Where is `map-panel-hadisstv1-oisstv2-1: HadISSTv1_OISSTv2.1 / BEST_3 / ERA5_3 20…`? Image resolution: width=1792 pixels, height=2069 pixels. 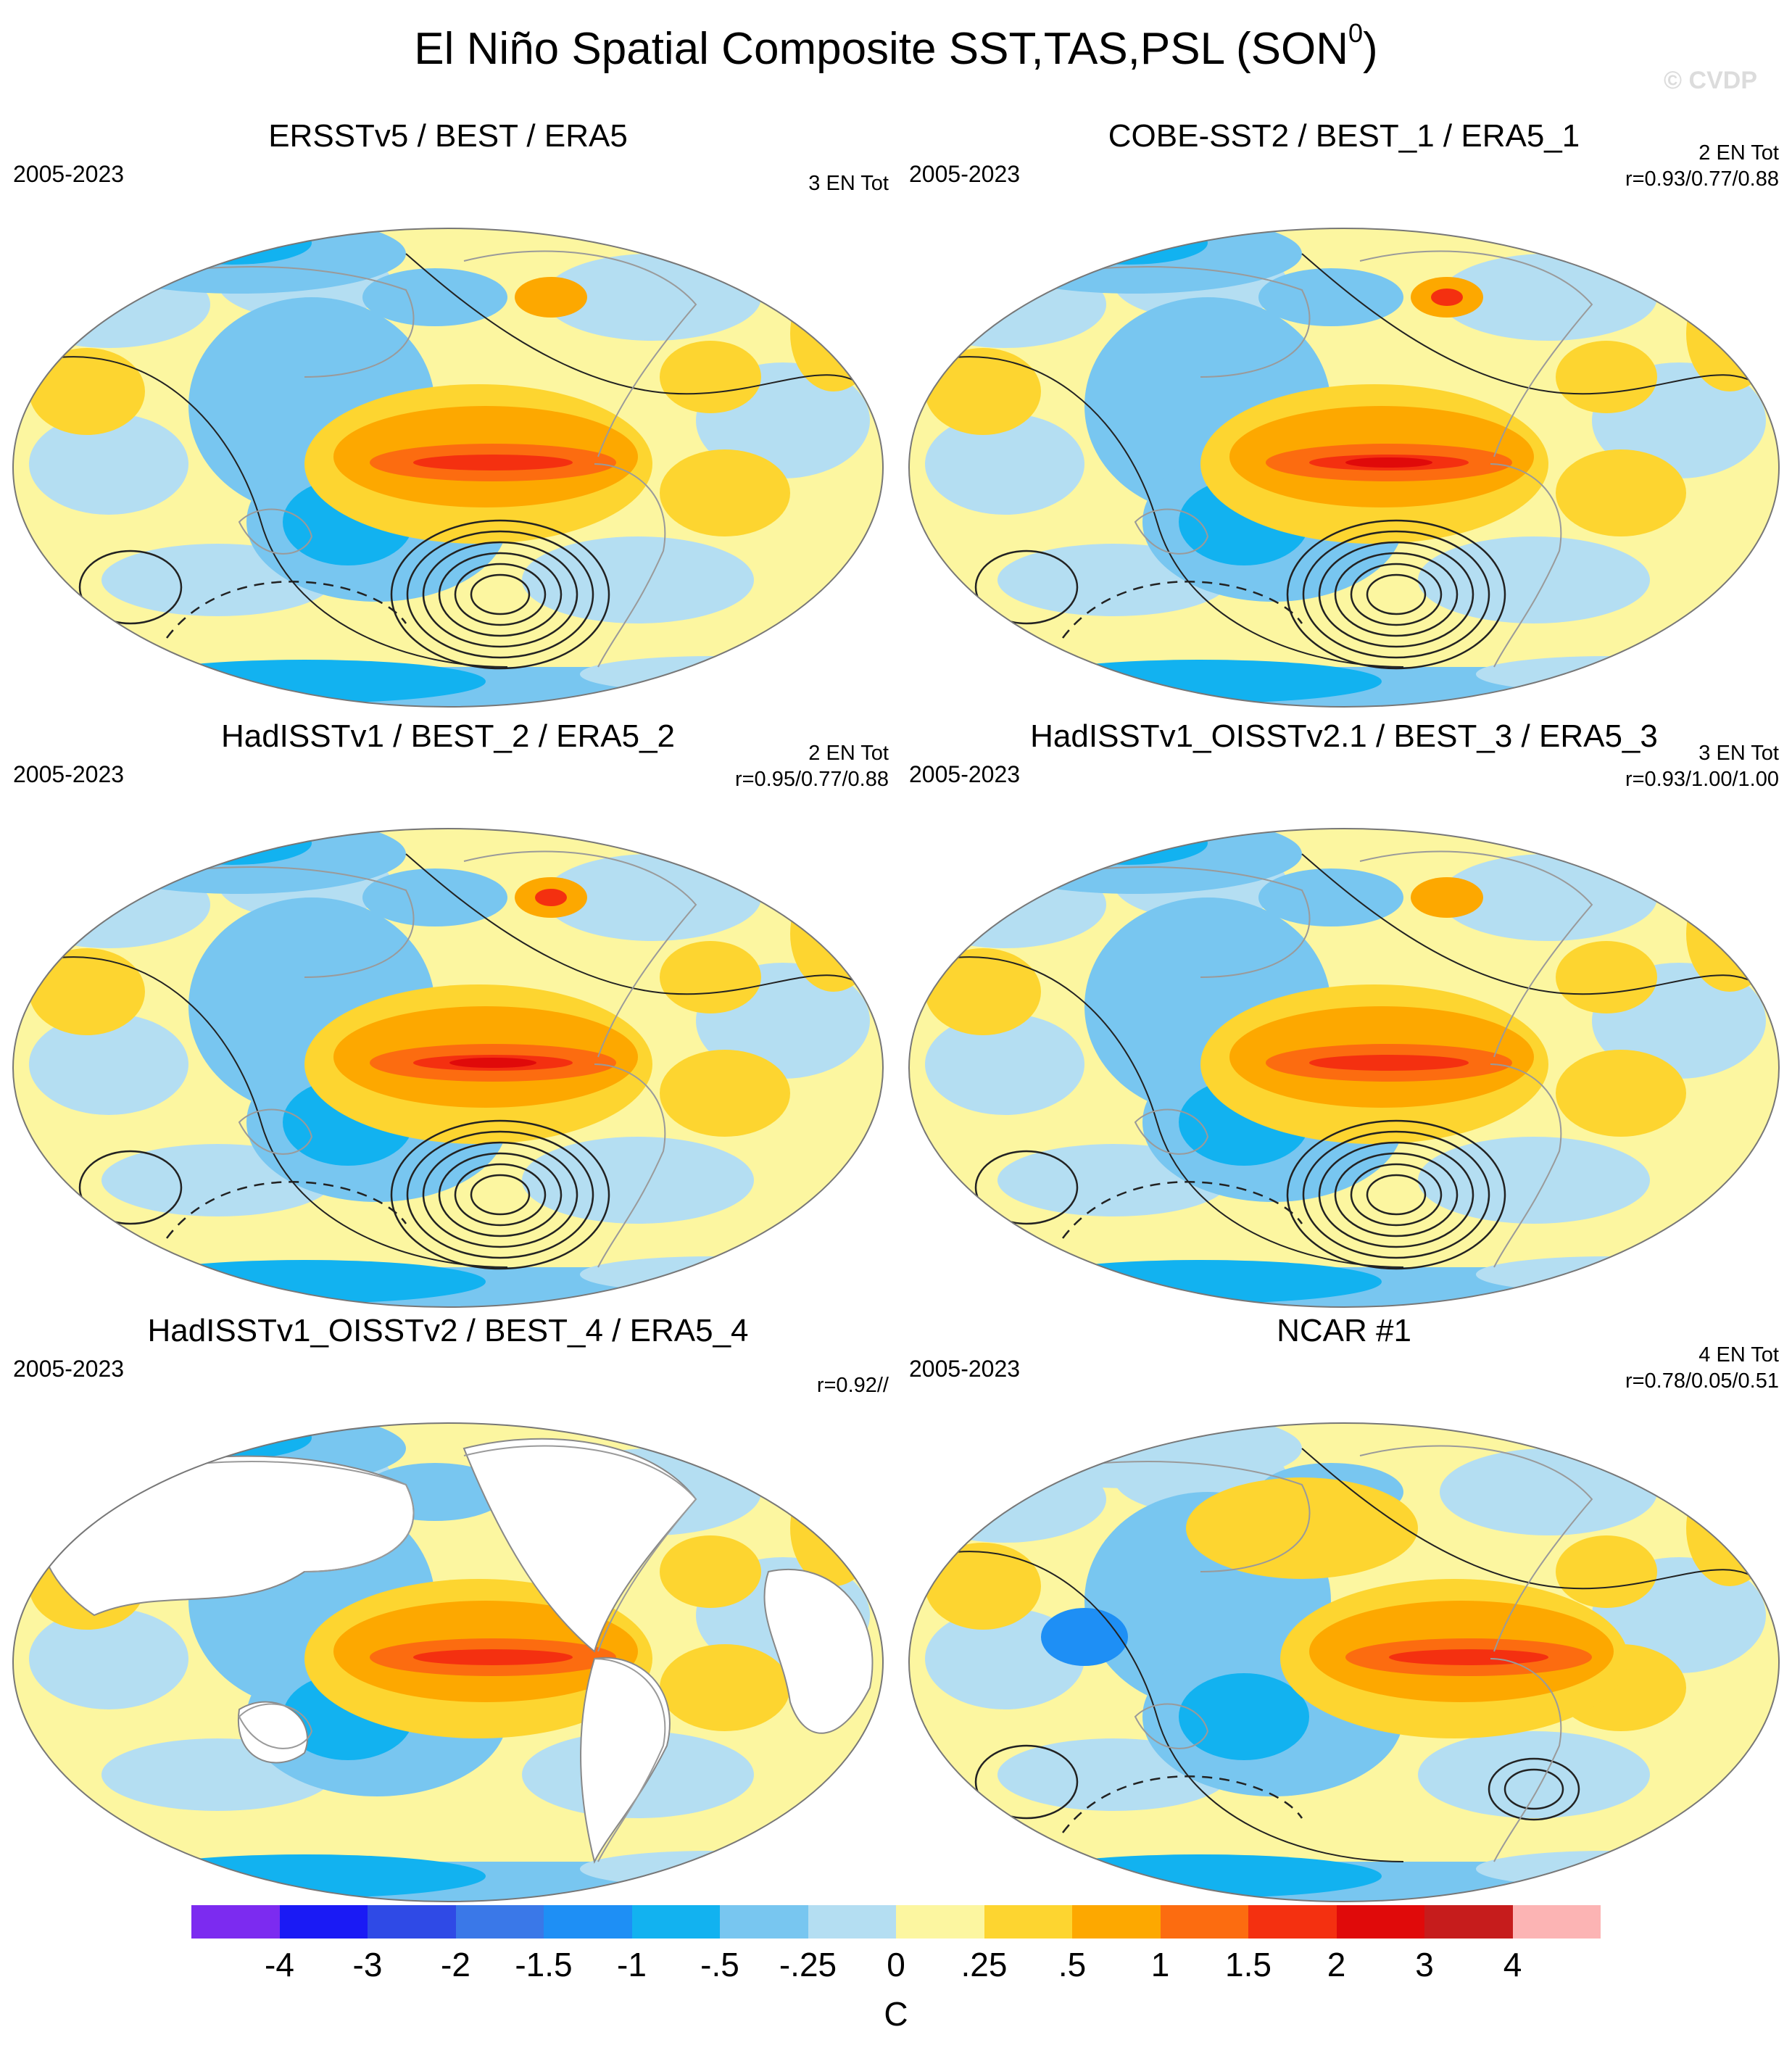
map-panel-hadisstv1-oisstv2-1: HadISSTv1_OISSTv2.1 / BEST_3 / ERA5_3 20… is located at coordinates (1344, 1013).